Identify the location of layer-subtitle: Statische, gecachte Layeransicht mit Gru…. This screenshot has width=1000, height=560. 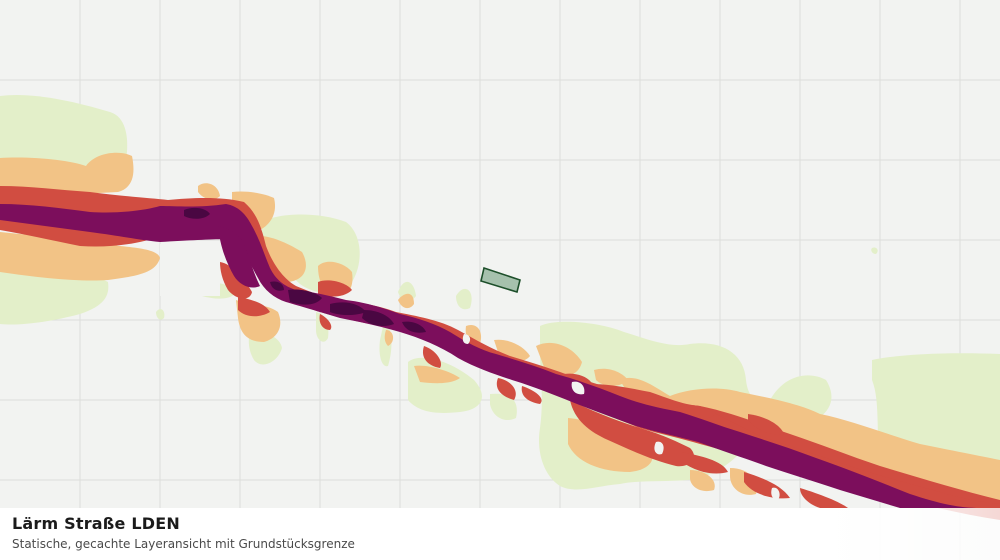
(183, 544).